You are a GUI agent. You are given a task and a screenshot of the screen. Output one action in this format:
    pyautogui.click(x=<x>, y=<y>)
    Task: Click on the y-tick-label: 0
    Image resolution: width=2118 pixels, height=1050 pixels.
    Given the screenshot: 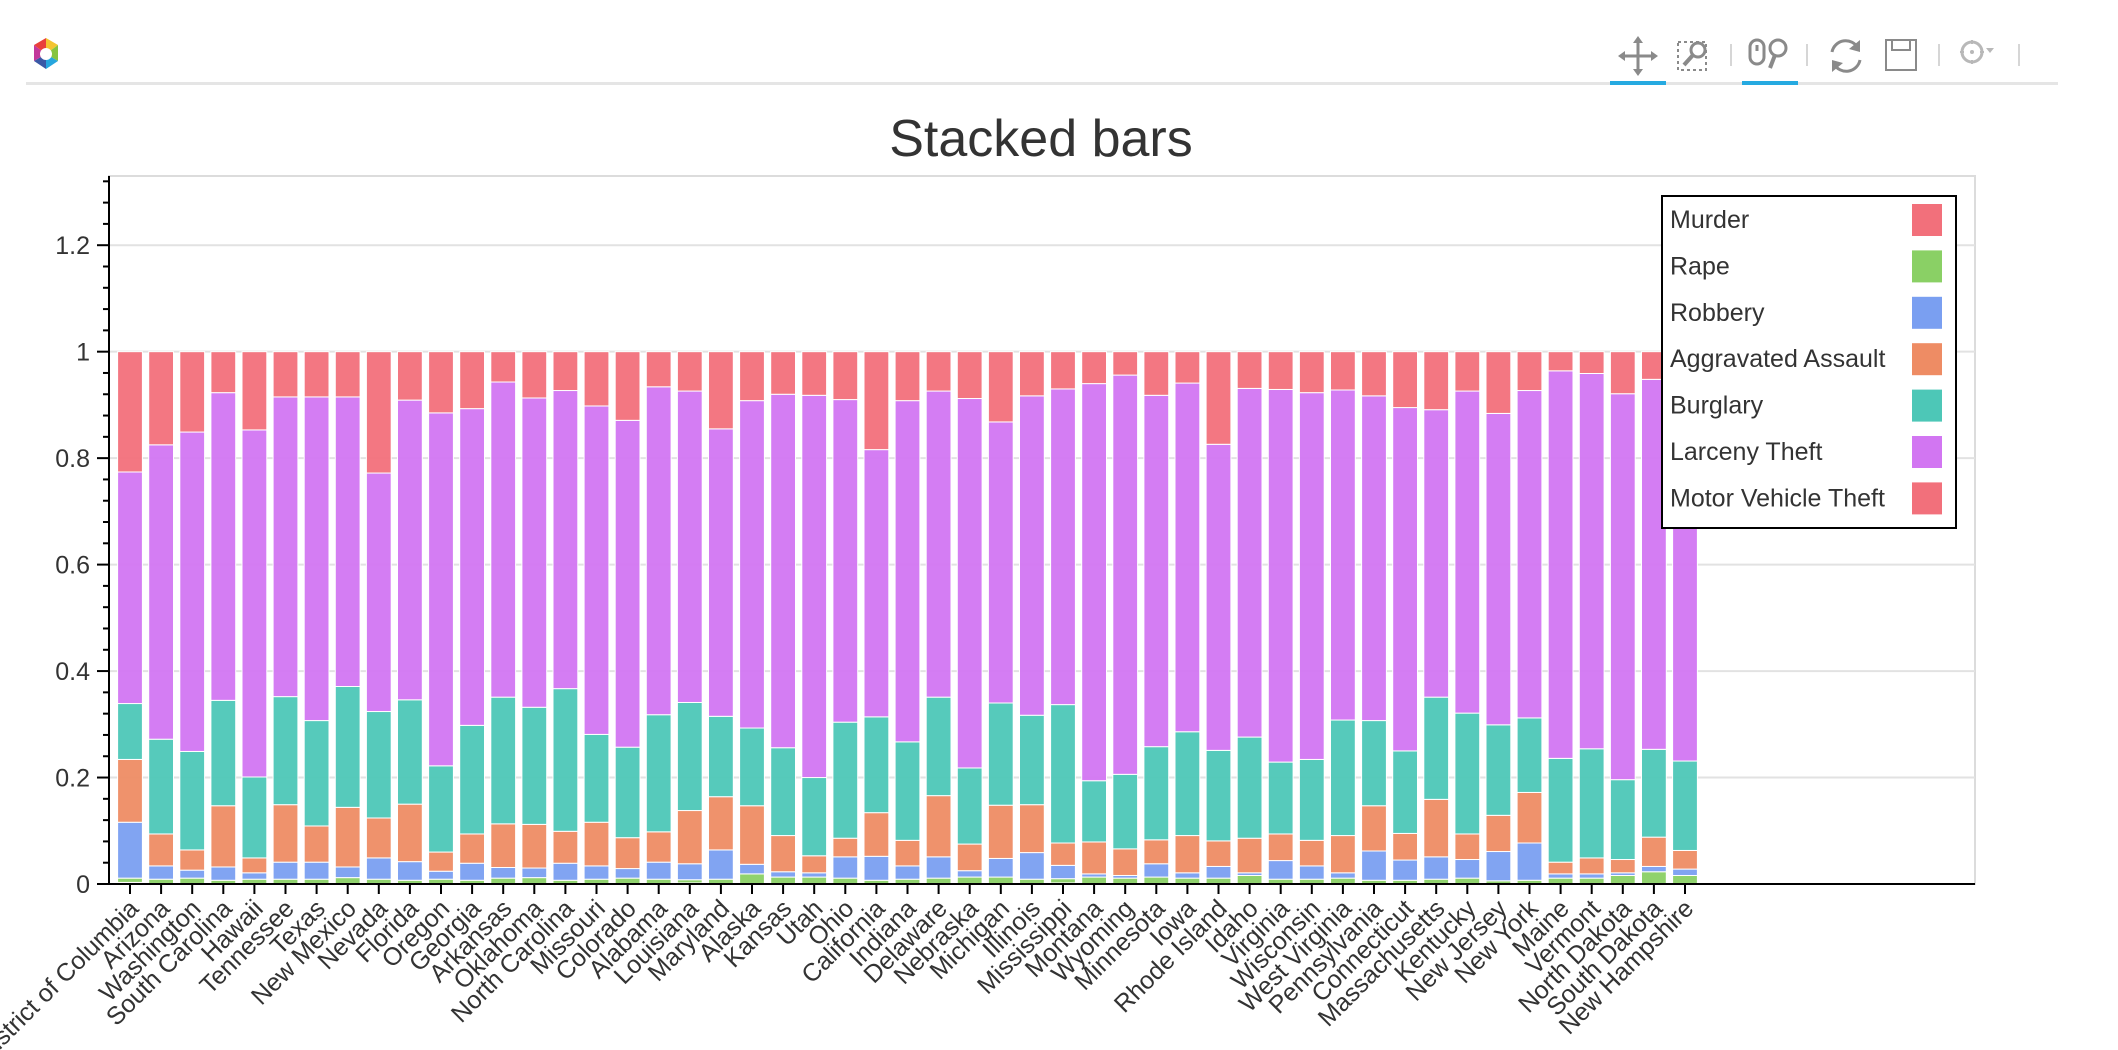 What is the action you would take?
    pyautogui.click(x=83, y=885)
    